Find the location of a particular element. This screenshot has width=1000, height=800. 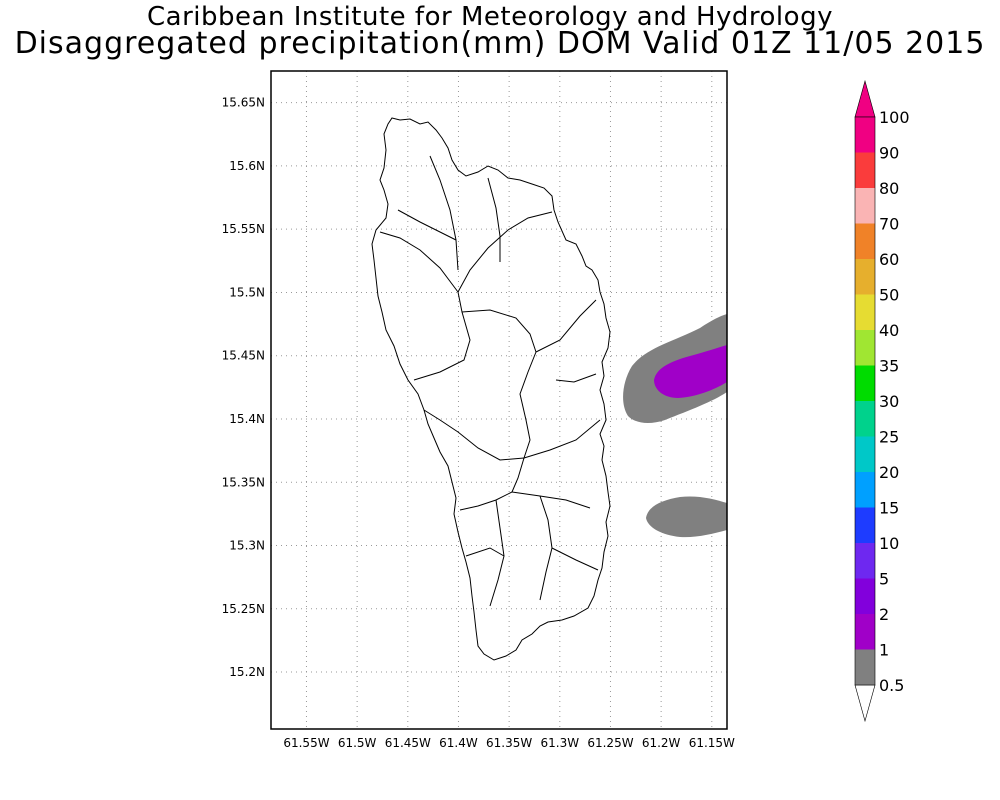

lon-tick-label: 61.15W is located at coordinates (712, 743).